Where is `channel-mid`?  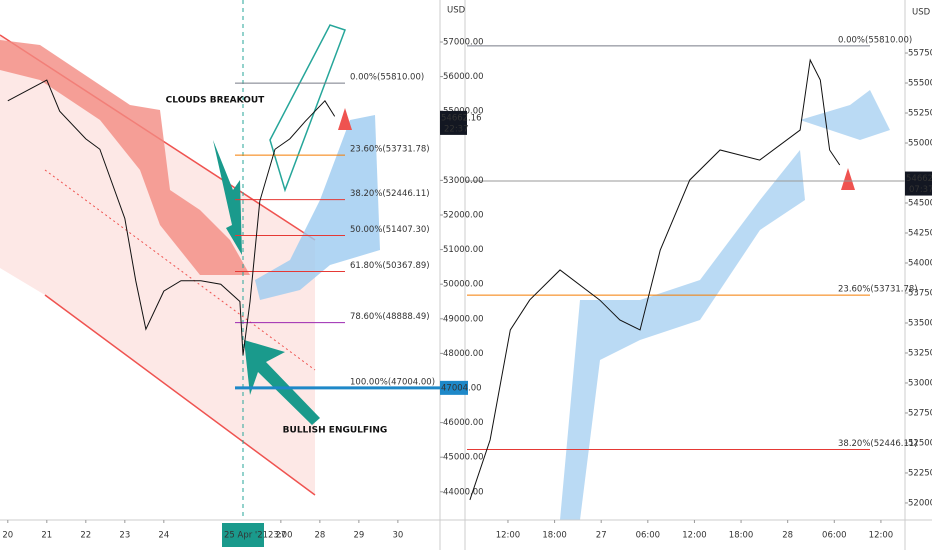 channel-mid is located at coordinates (180, 270).